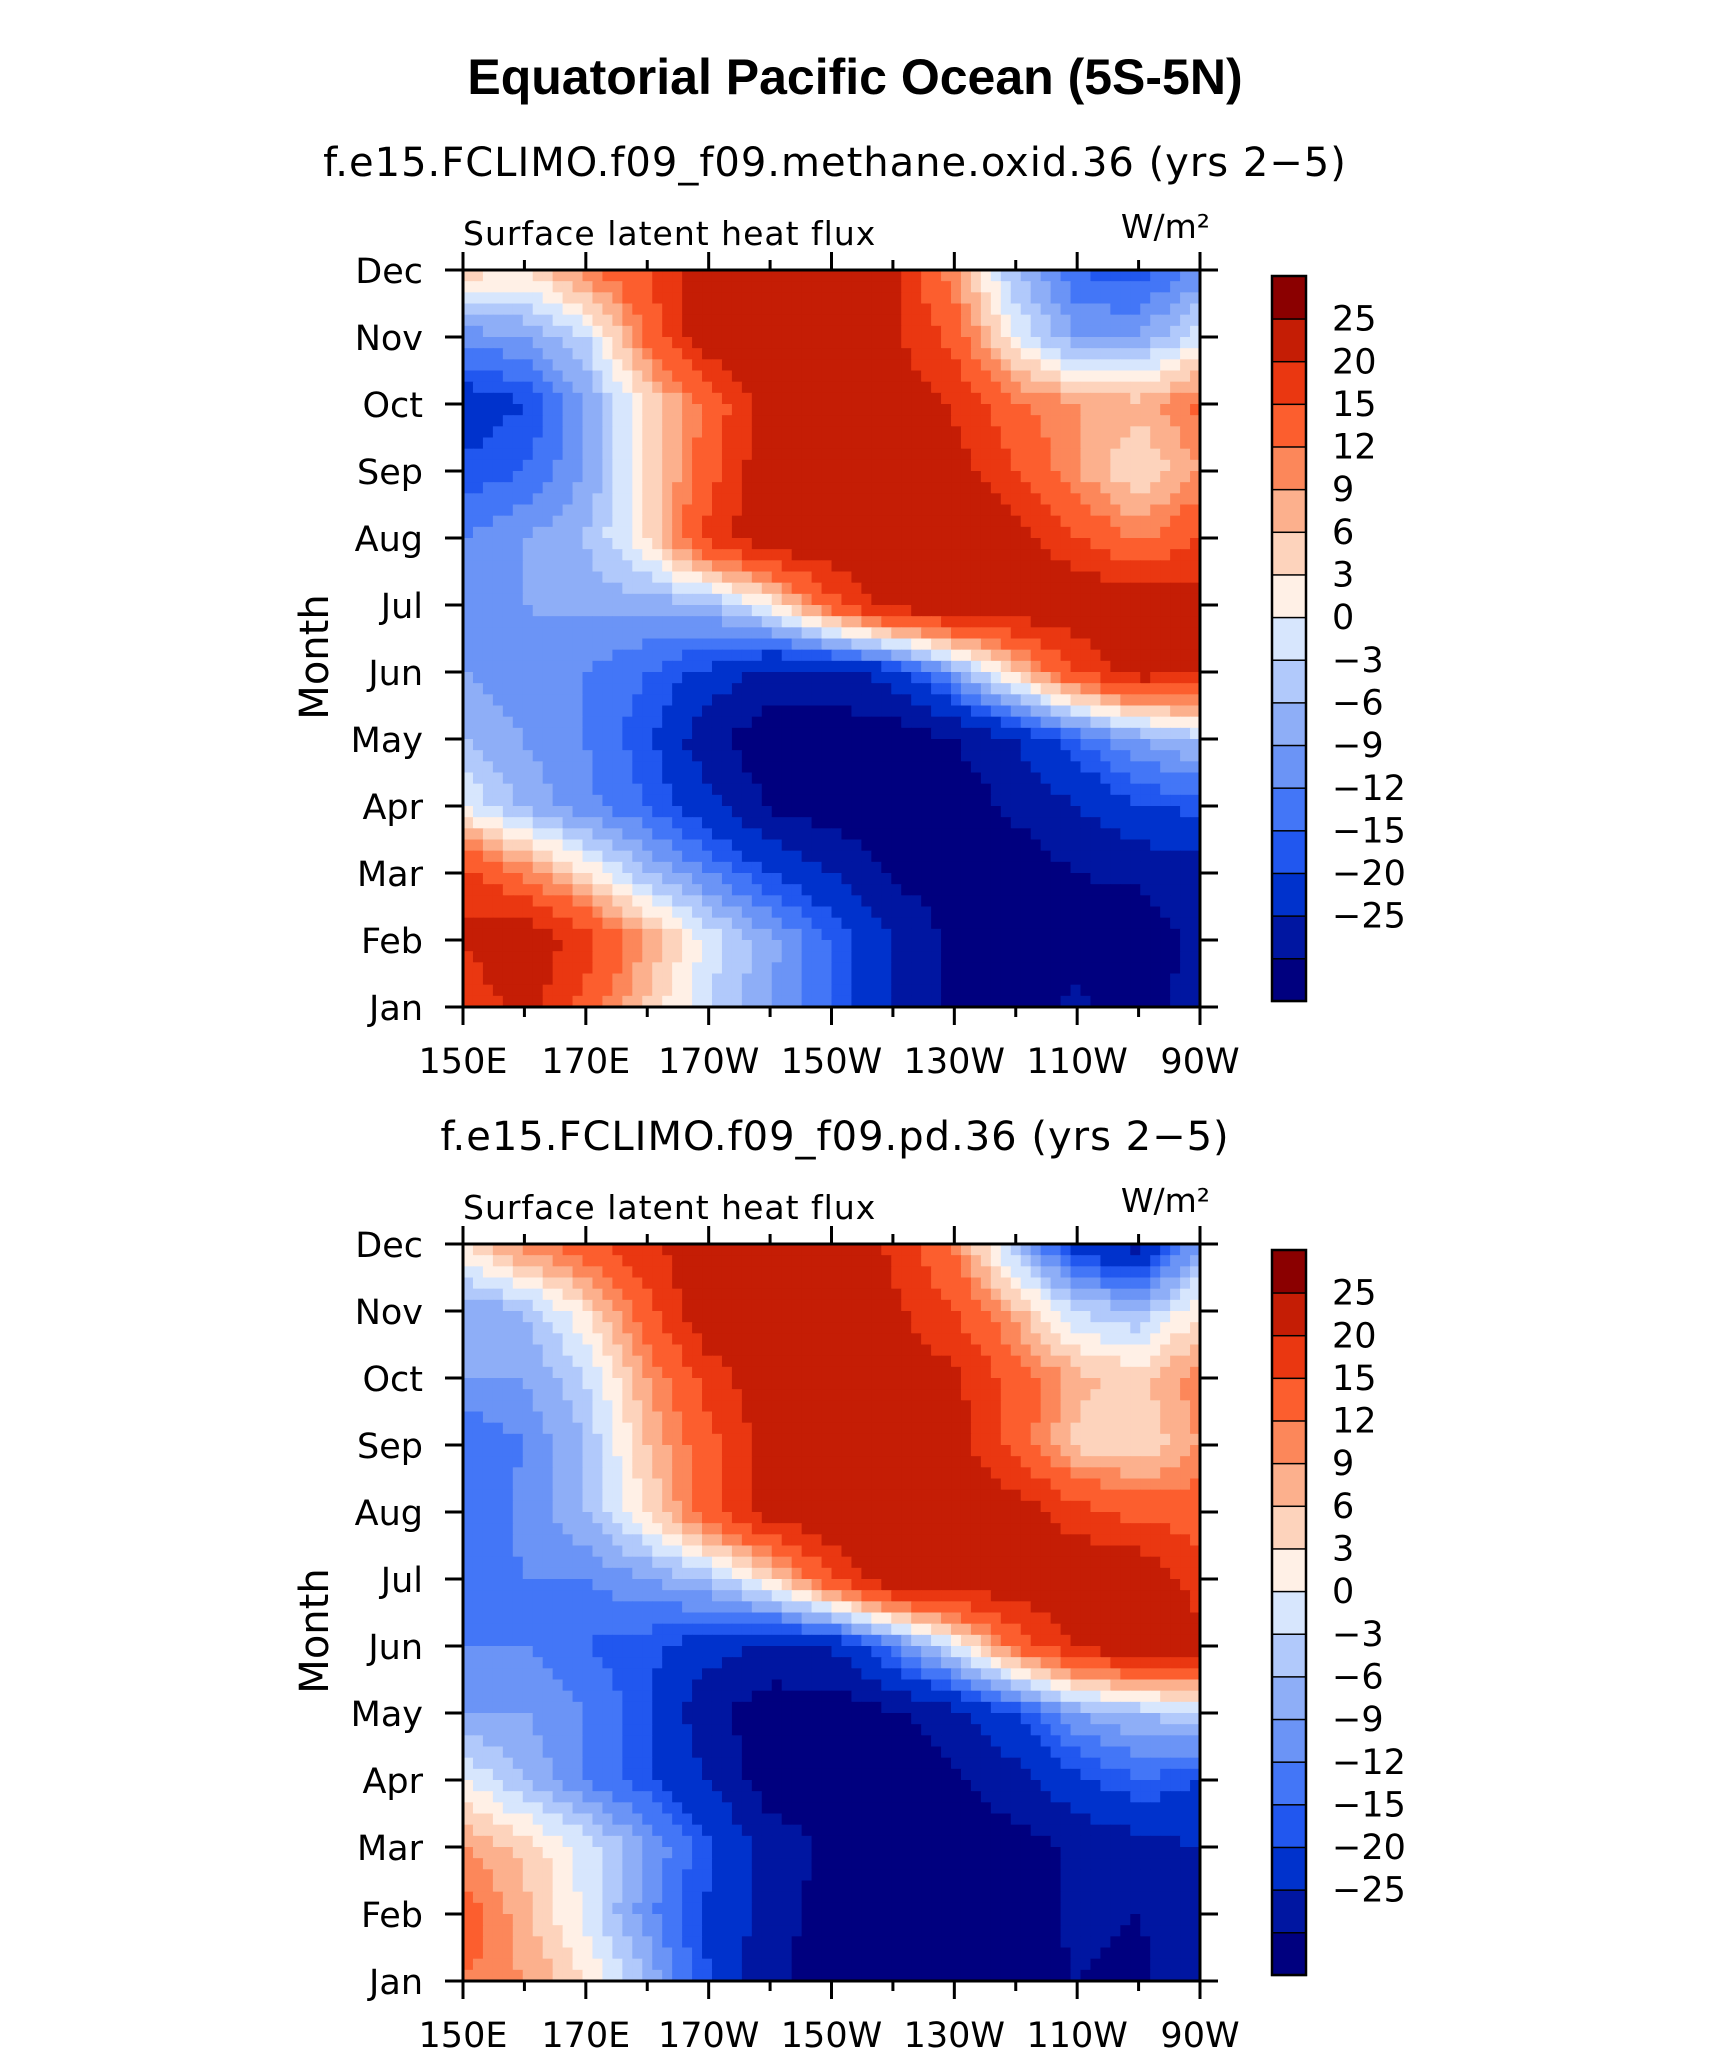  I want to click on panel-title: f.e15.FCLIMO.f09_f09.pd.36 (yrs 2−5), so click(834, 1137).